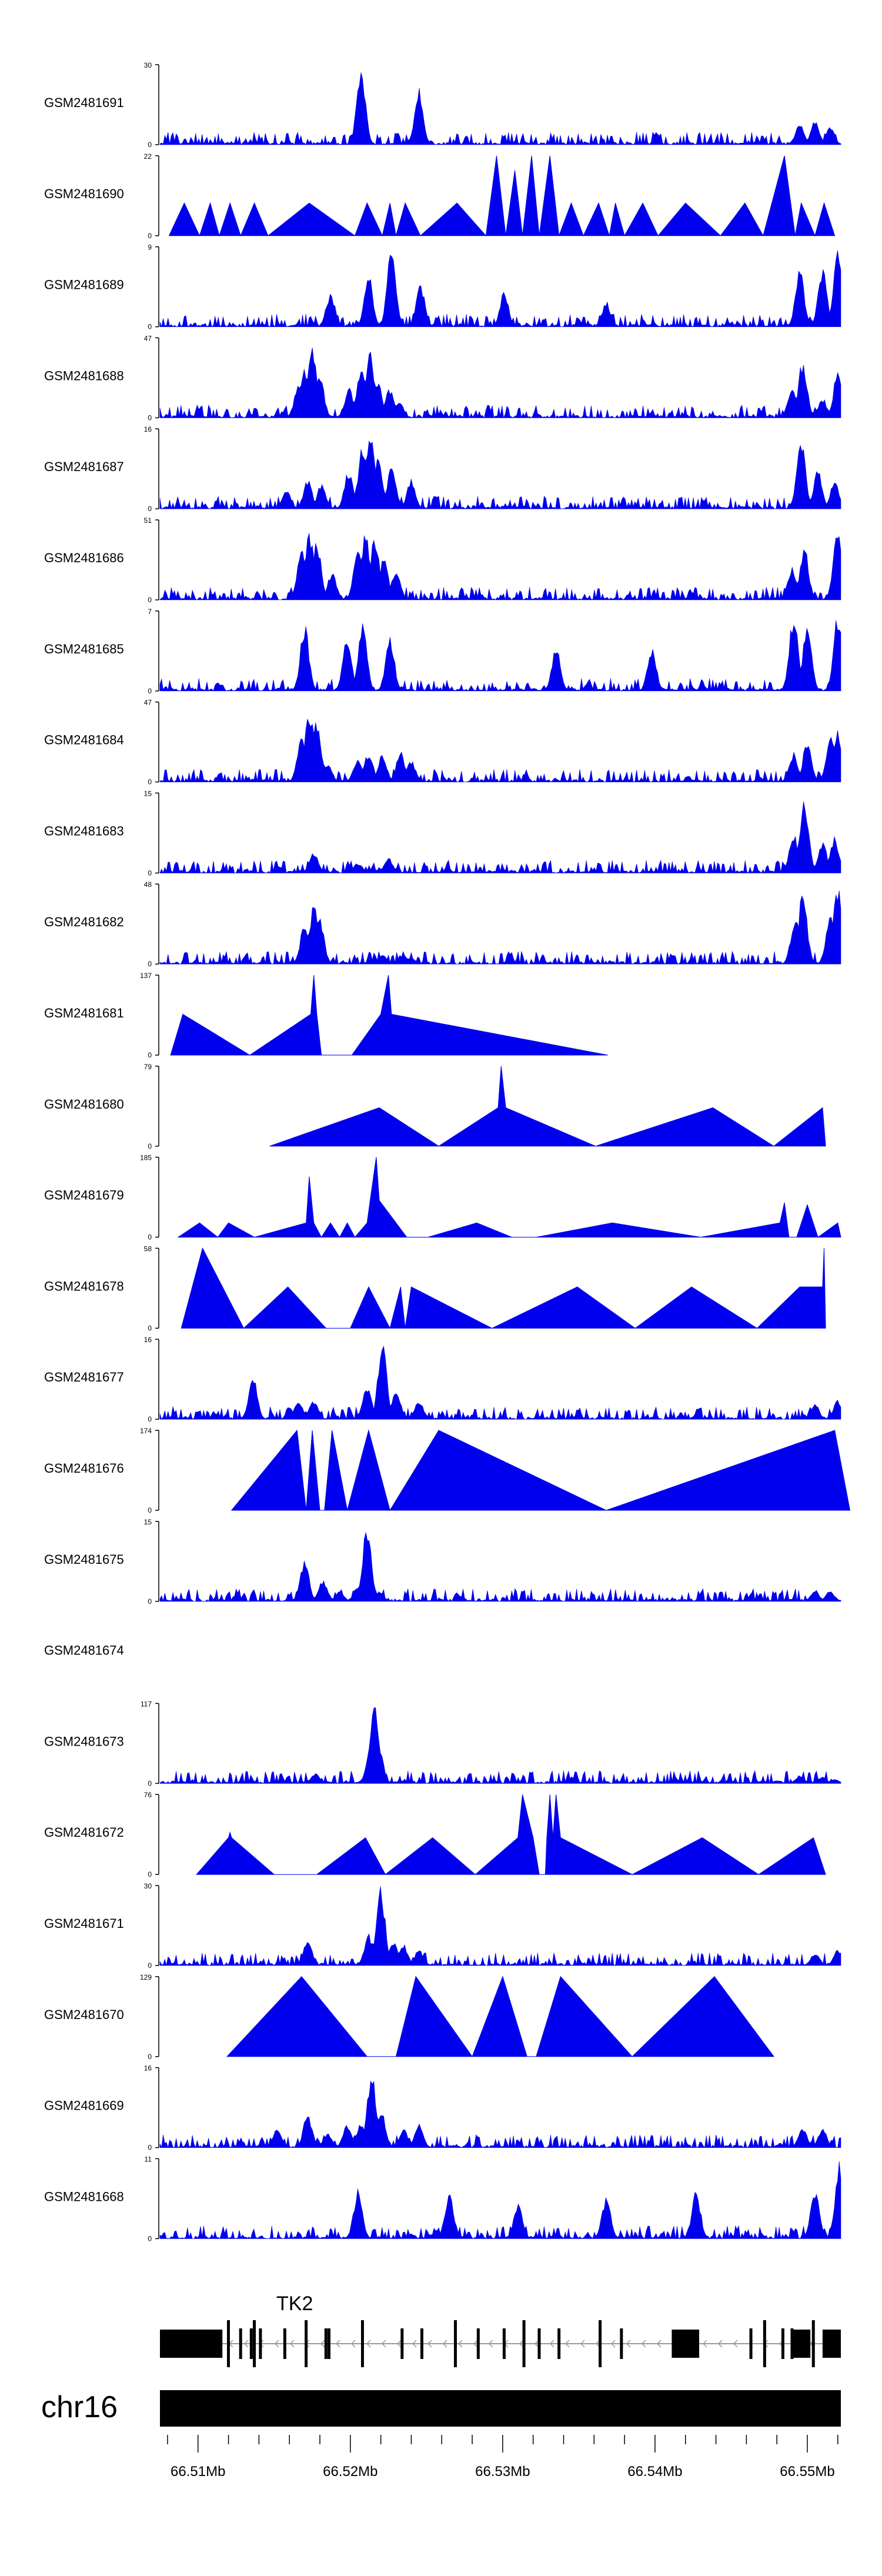  What do you see at coordinates (148, 1795) in the screenshot?
I see `y-max-label: 76` at bounding box center [148, 1795].